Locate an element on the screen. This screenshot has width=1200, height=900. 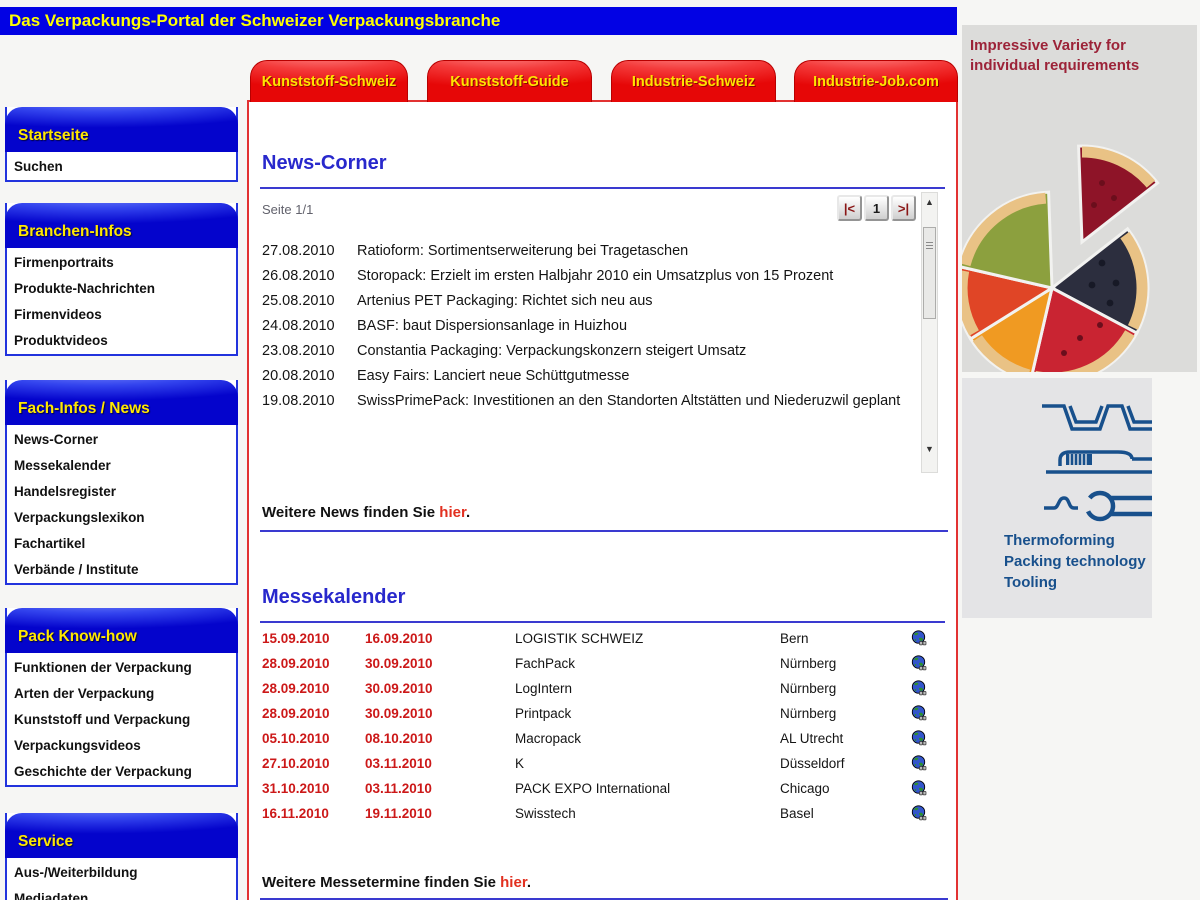
fair-city: Düsseldorf is located at coordinates (812, 763).